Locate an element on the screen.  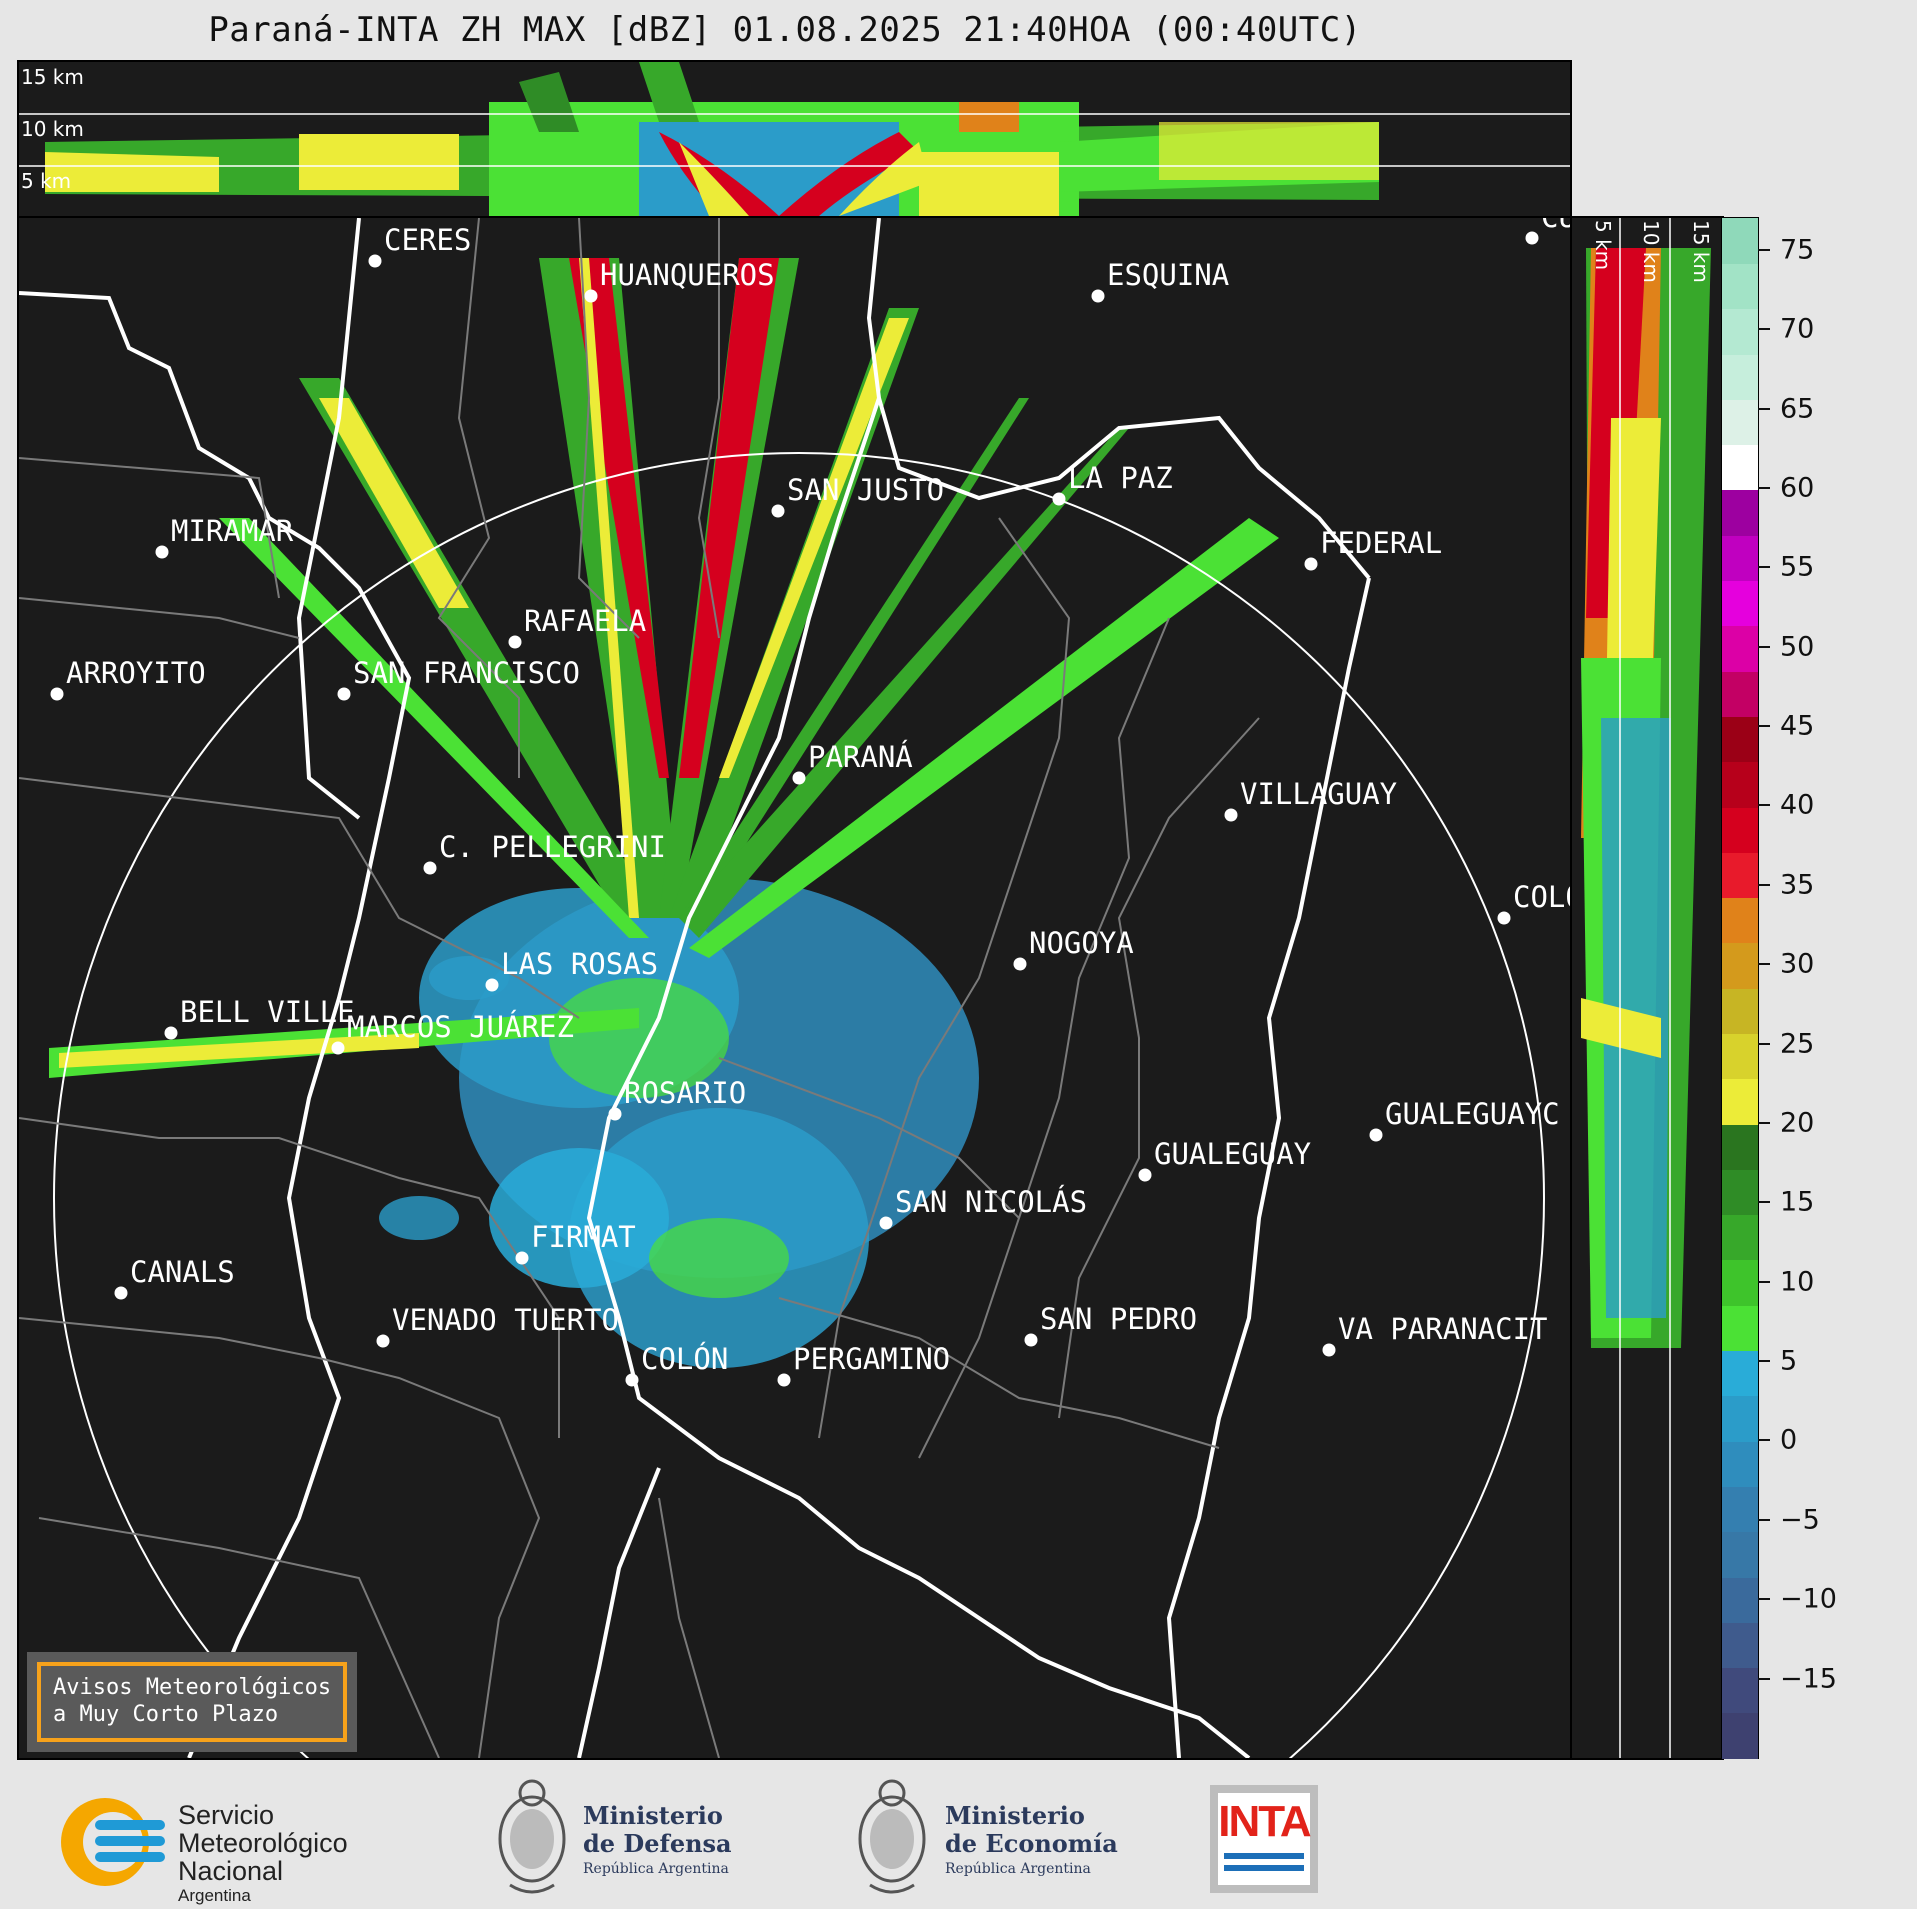
city-label: SAN PEDRO is located at coordinates (1119, 1319).